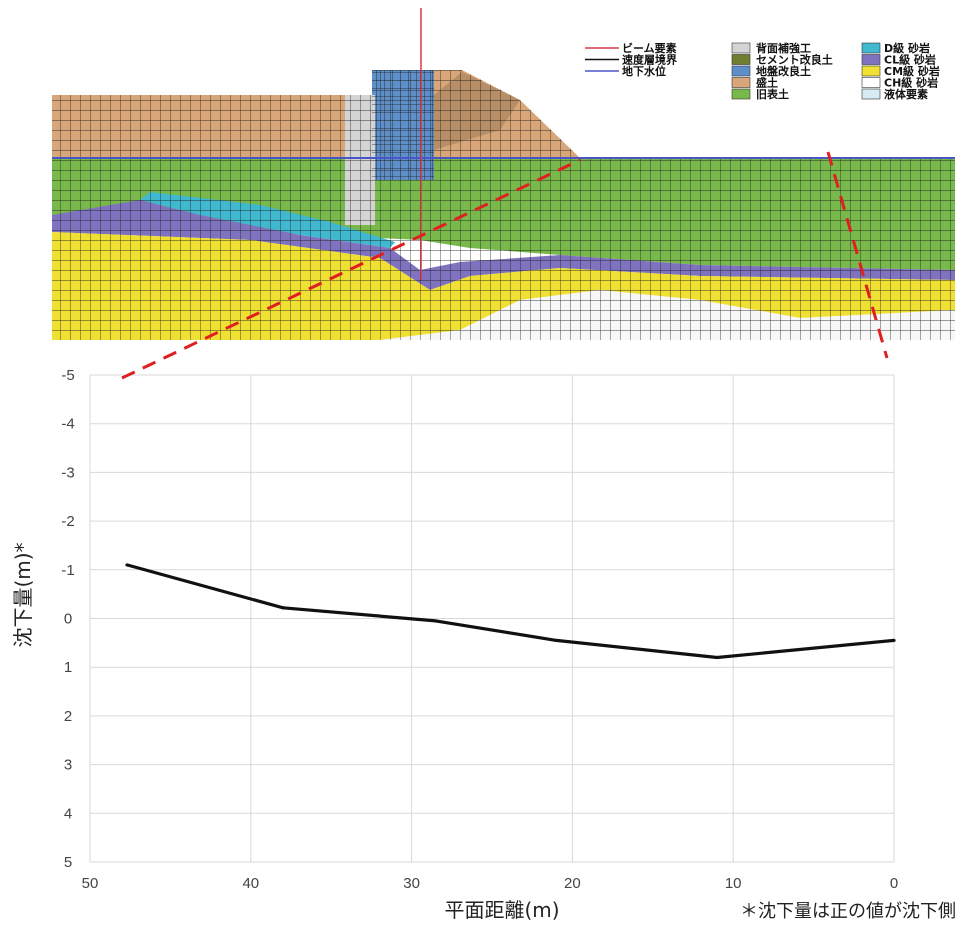  Describe the element at coordinates (403, 125) in the screenshot. I see `fem-mesh-fine` at that location.